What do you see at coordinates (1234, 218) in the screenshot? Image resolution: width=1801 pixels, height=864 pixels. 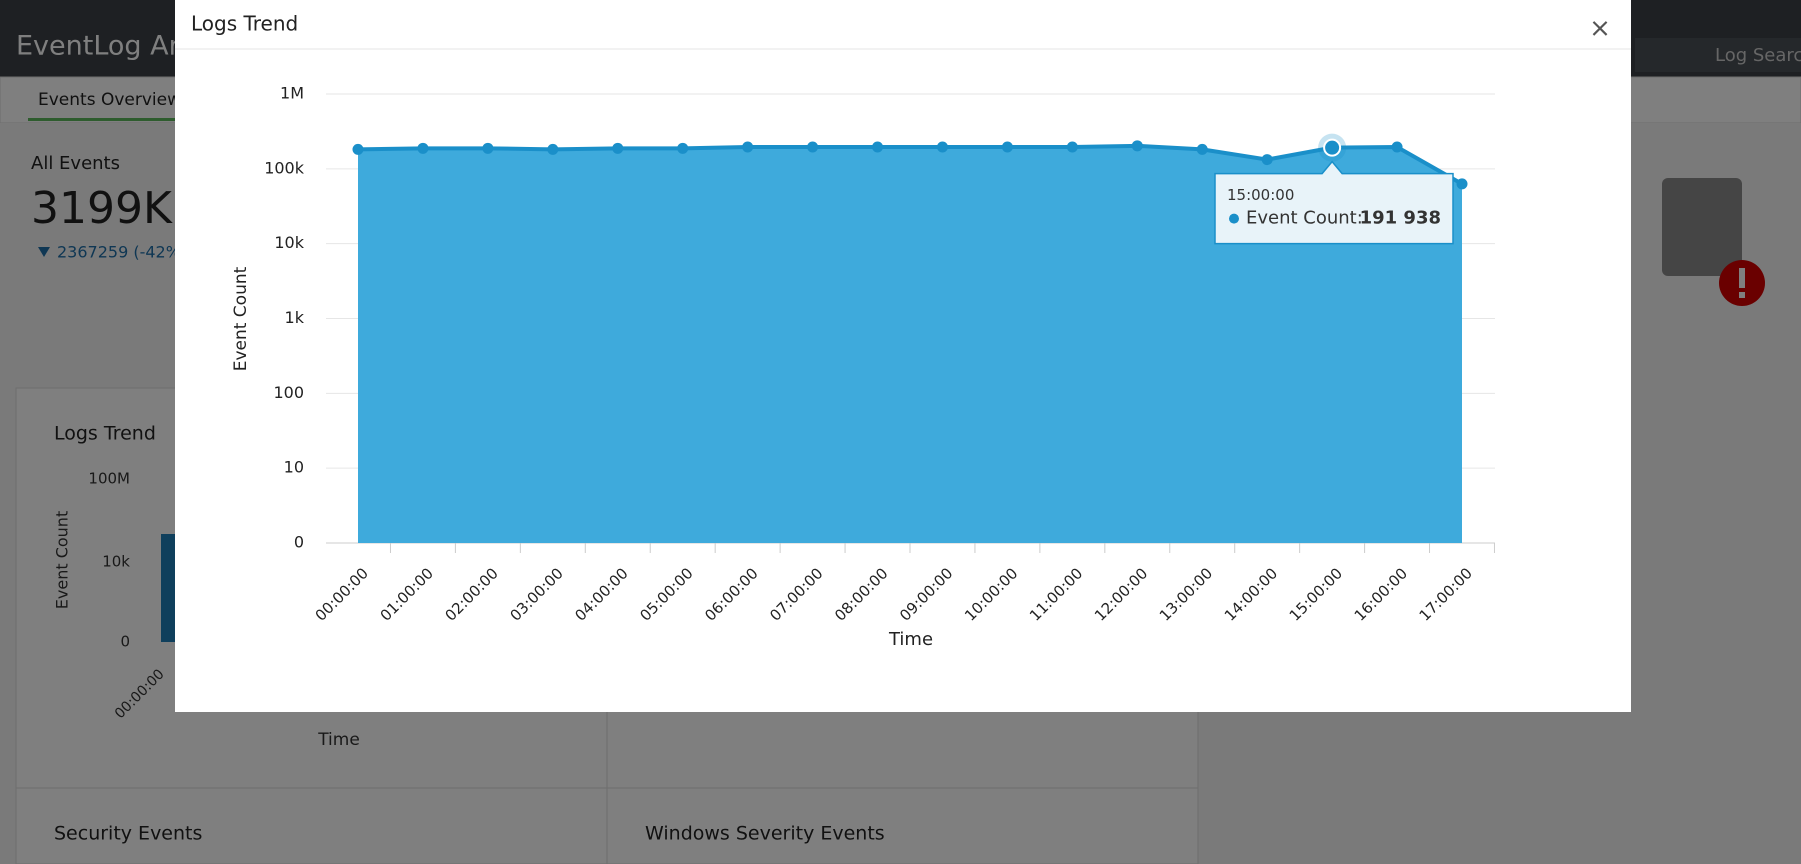 I see `tooltip-dot` at bounding box center [1234, 218].